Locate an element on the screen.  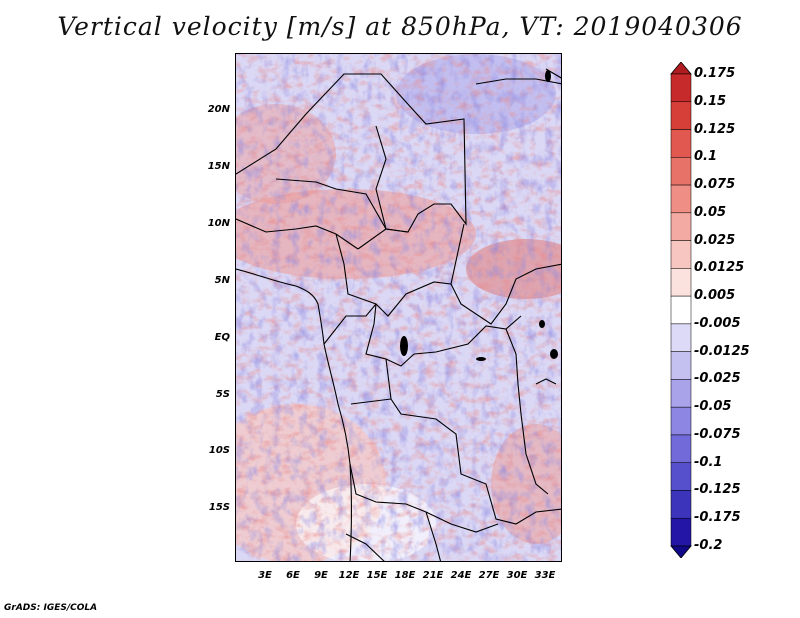
colorbar-label: -0.005 is located at coordinates (717, 323).